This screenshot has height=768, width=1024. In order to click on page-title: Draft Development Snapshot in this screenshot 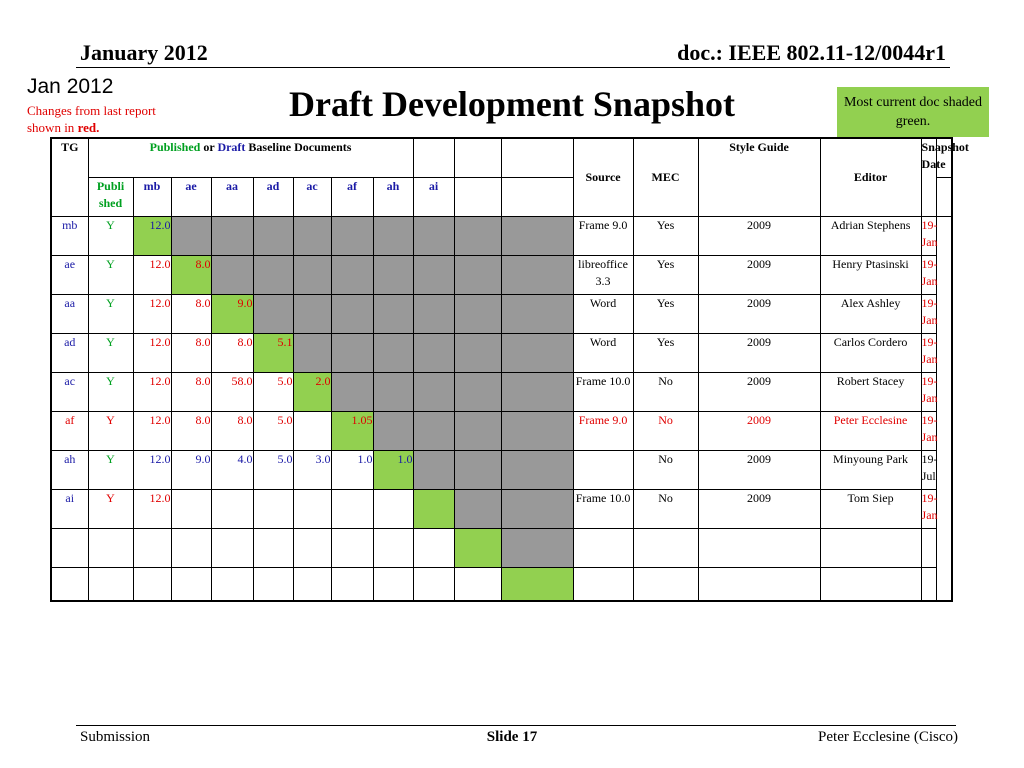, I will do `click(512, 104)`.